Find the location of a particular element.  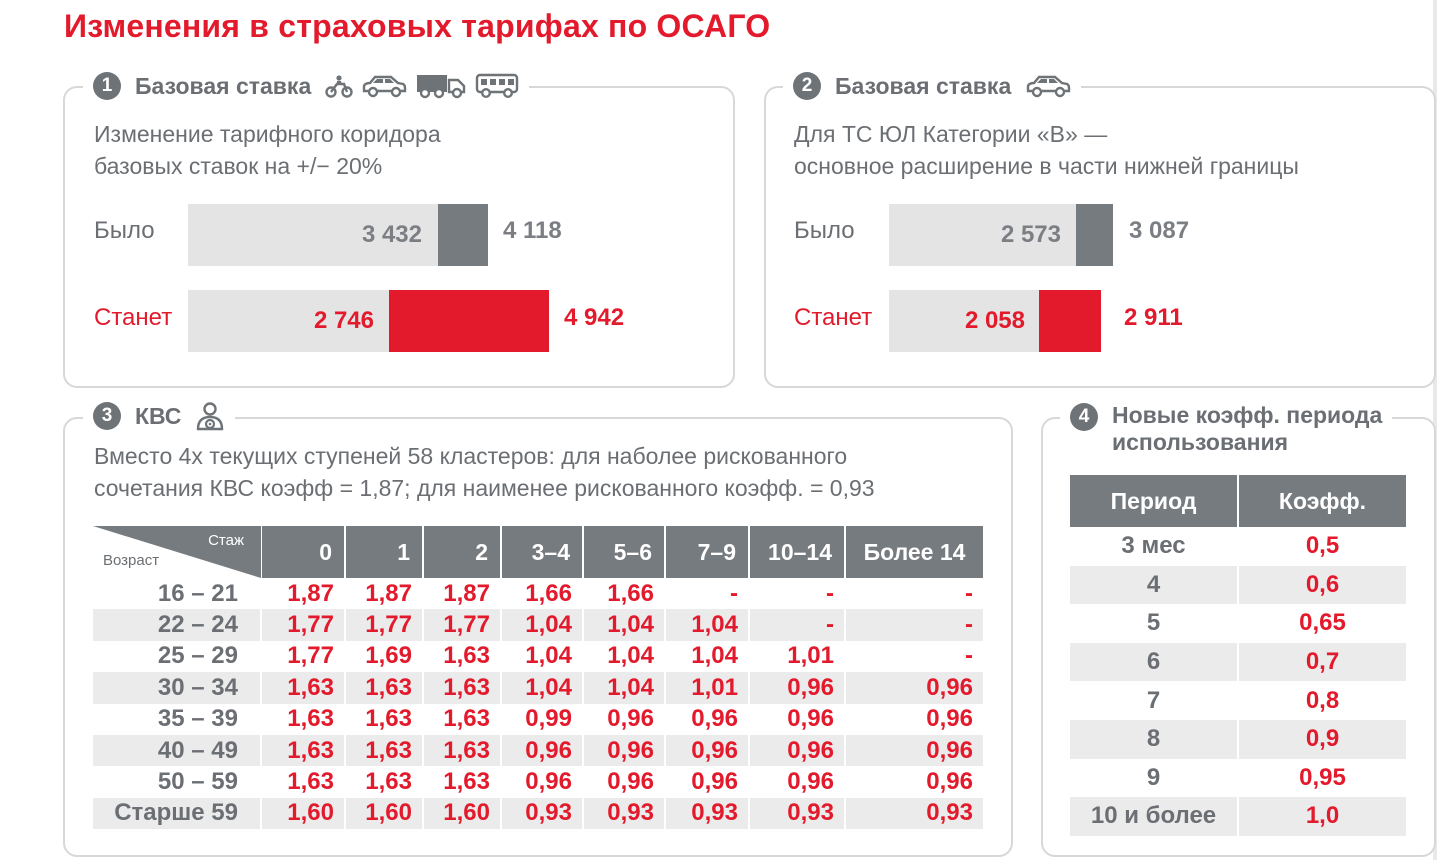

bus-icon is located at coordinates (497, 86).